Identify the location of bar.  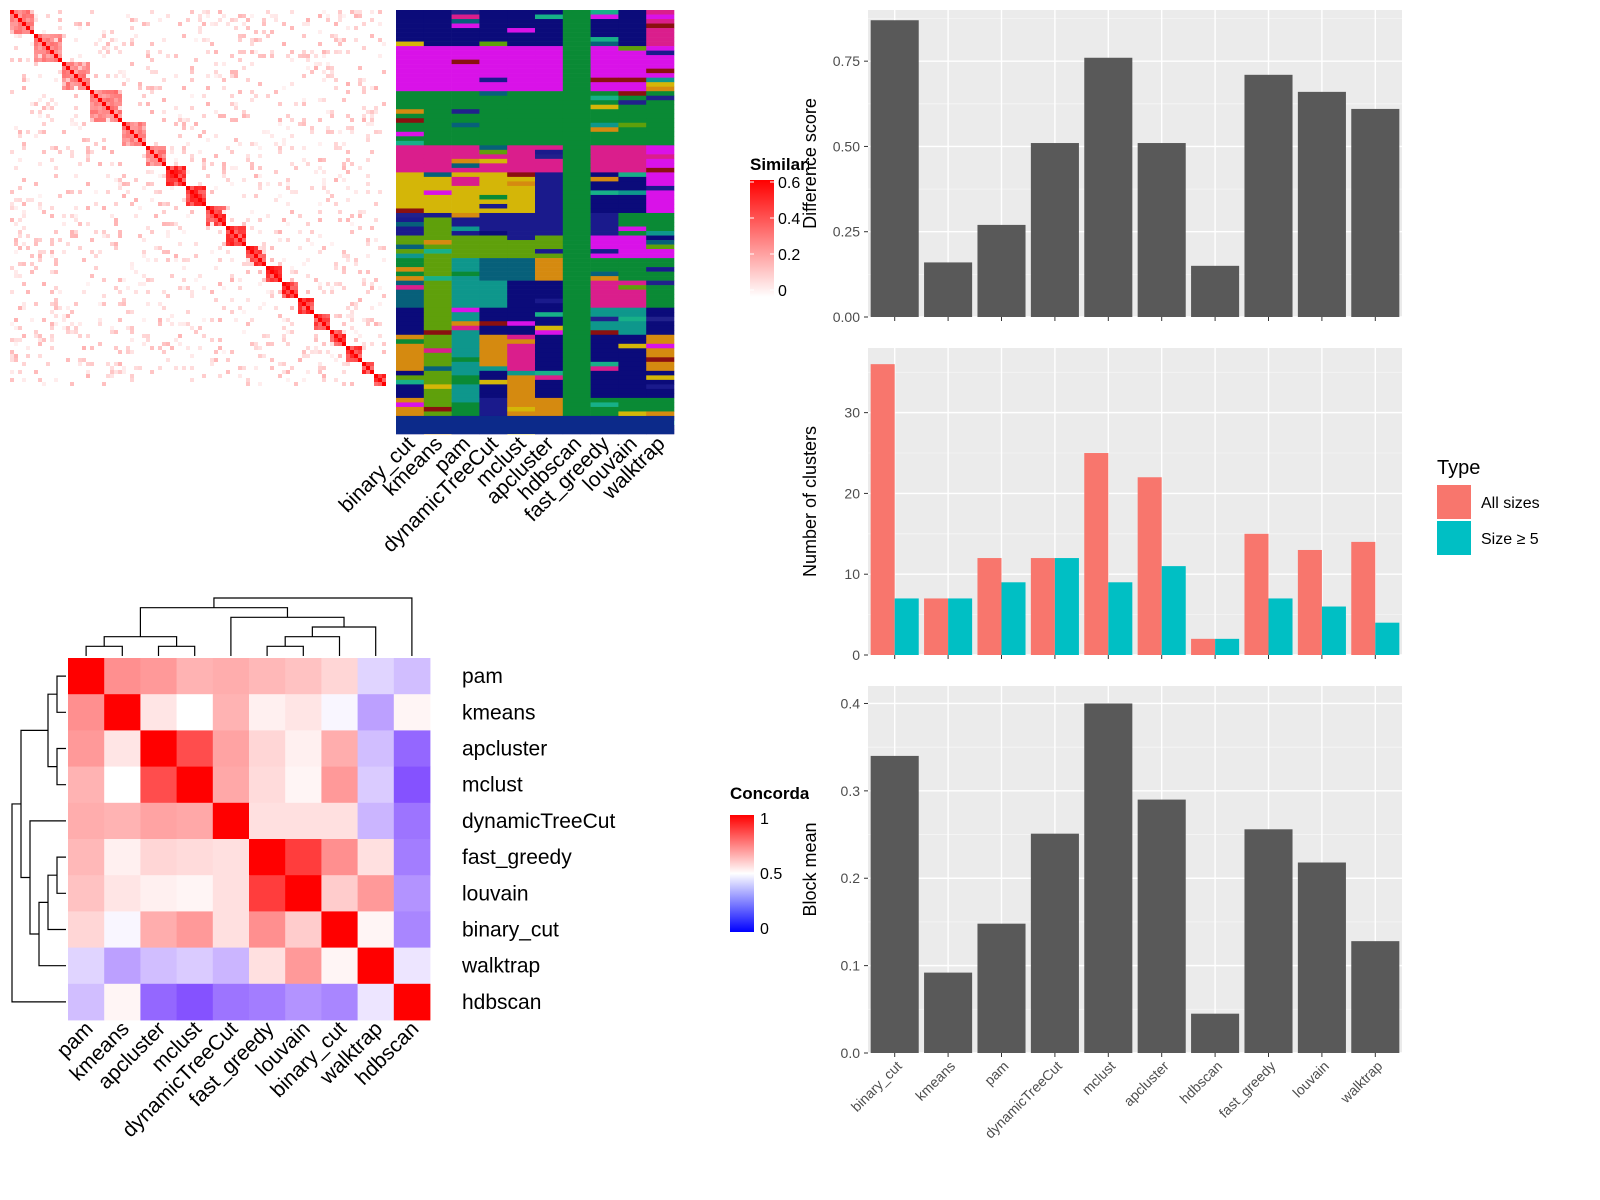
(1215, 291).